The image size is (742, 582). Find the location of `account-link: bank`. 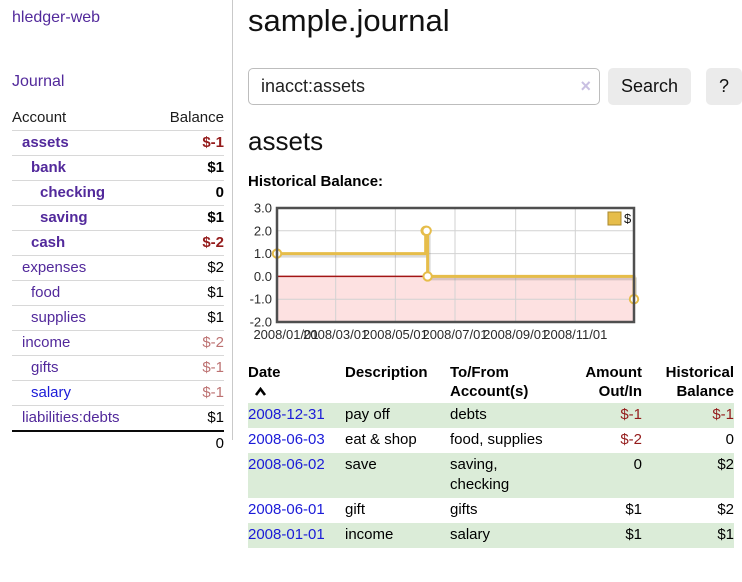

account-link: bank is located at coordinates (49, 167).